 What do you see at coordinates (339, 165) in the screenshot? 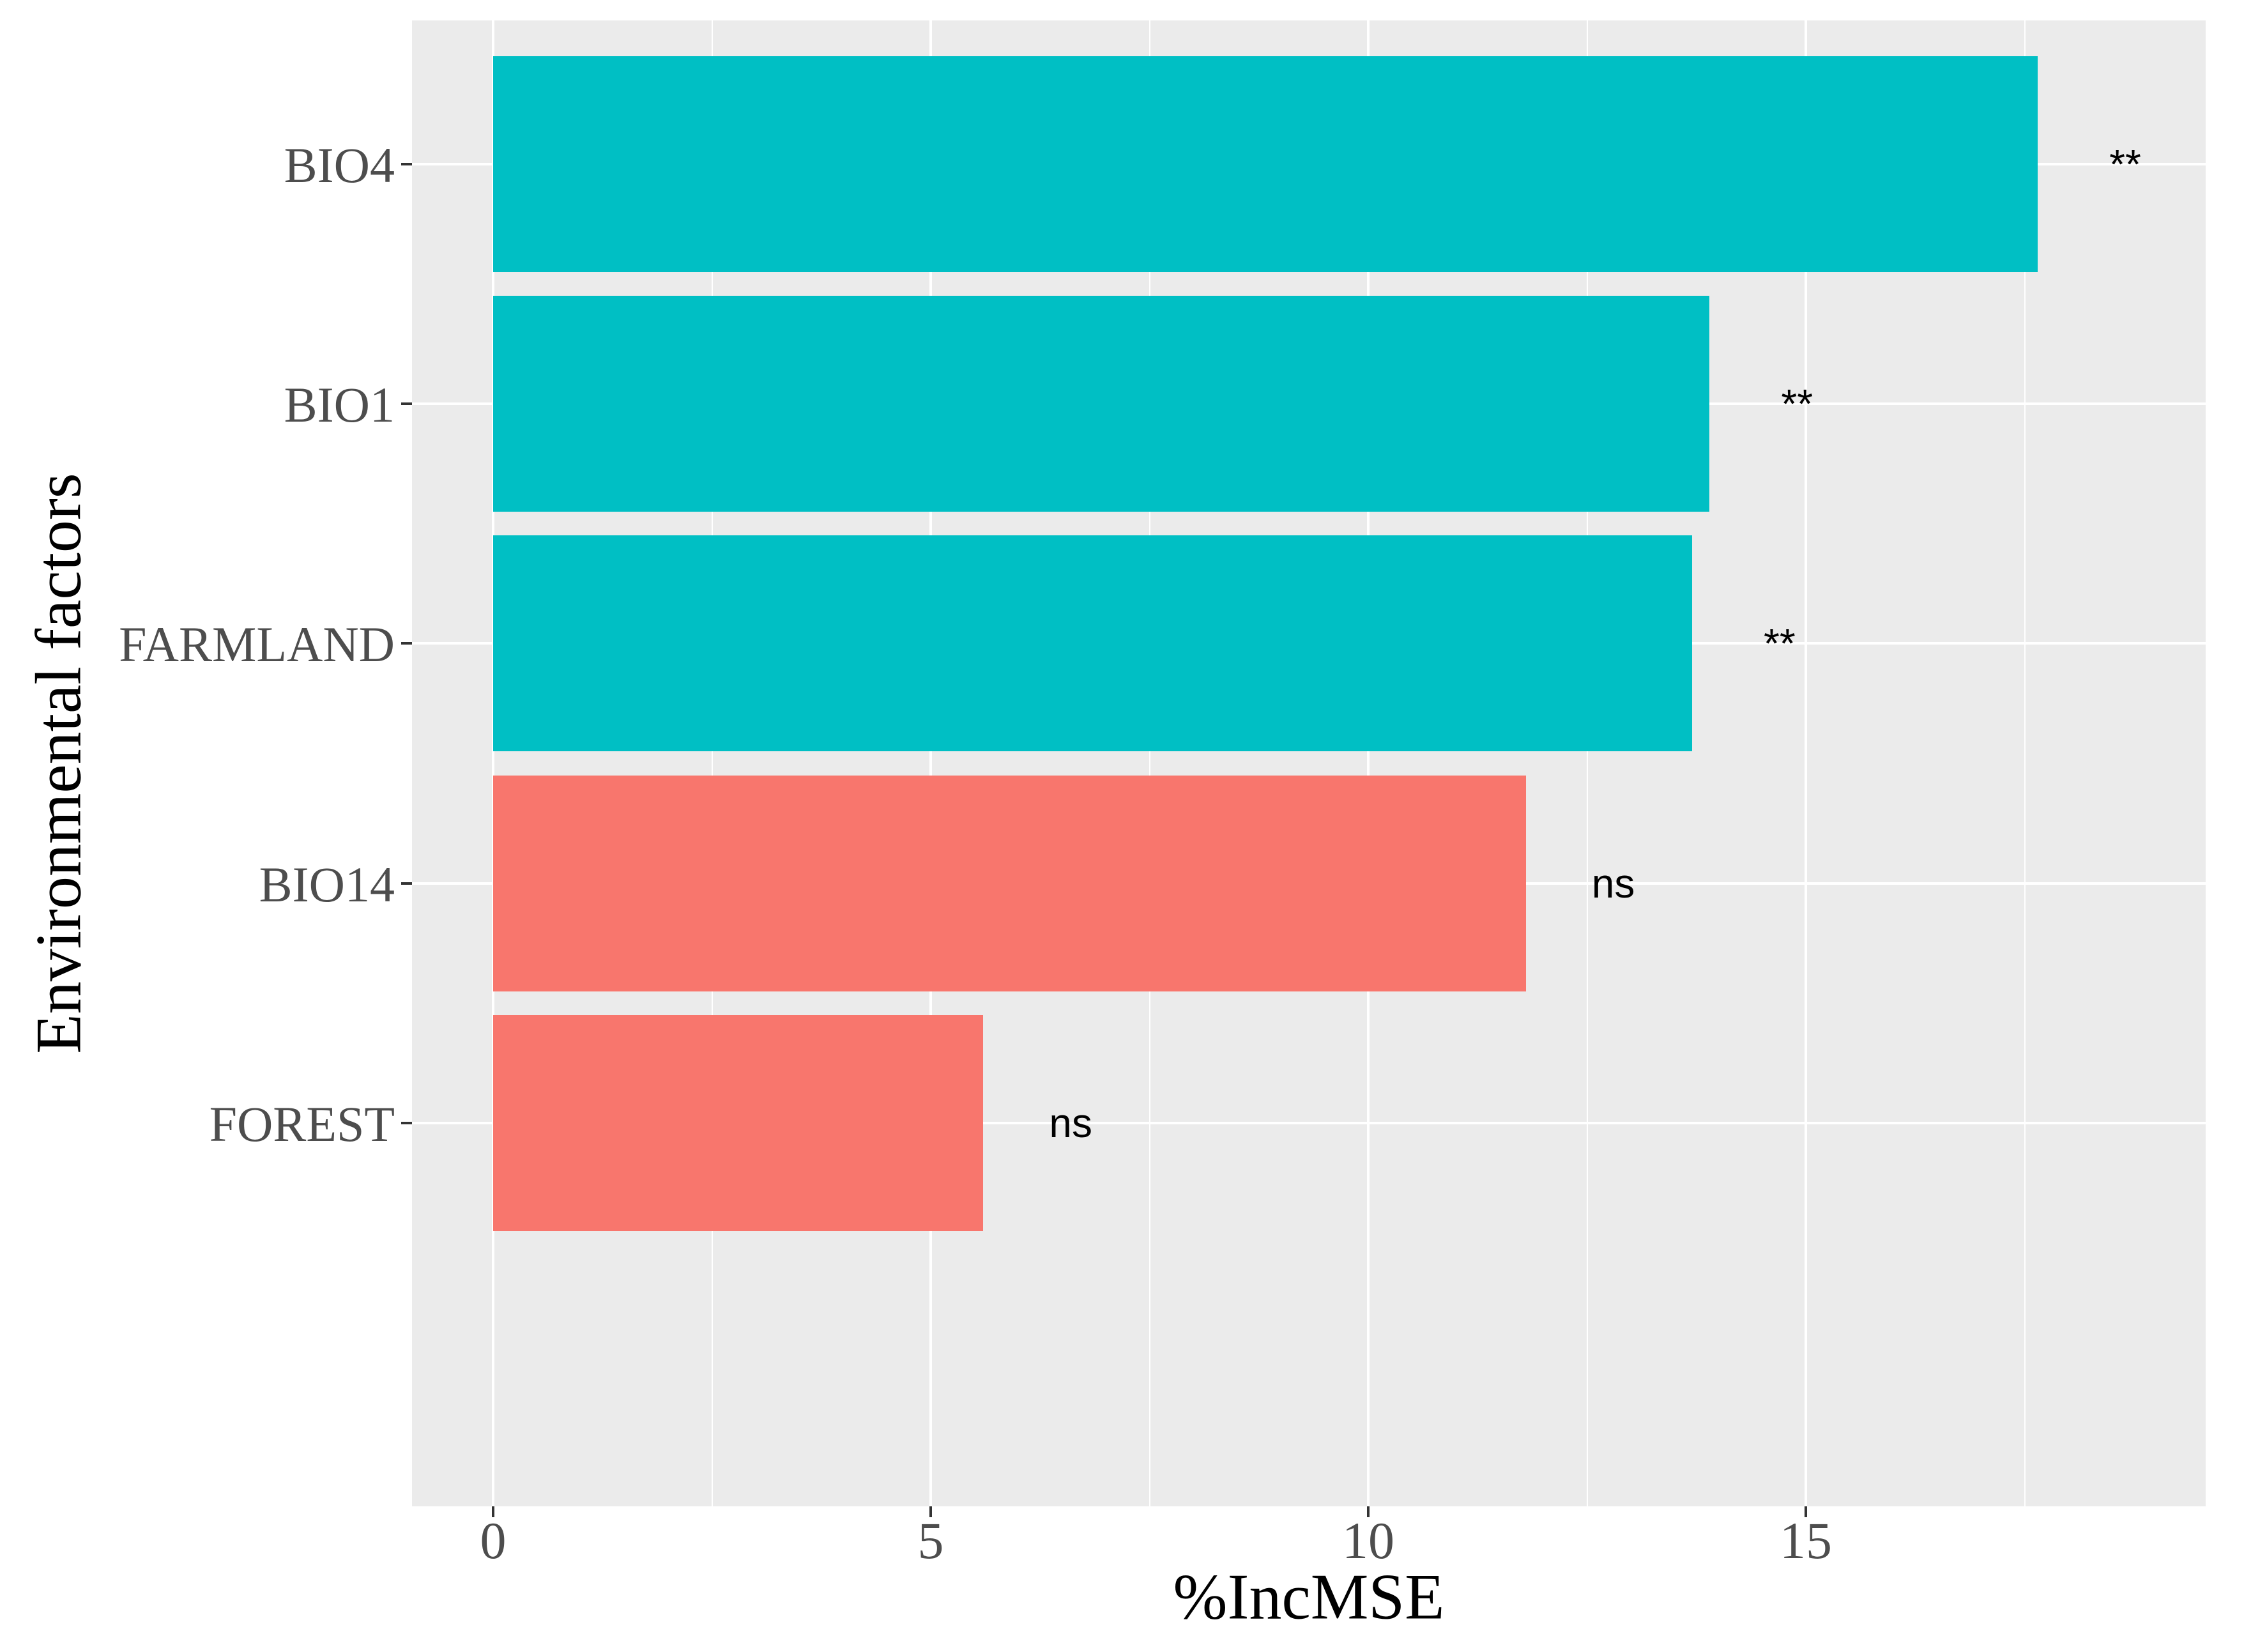
I see `y-tick-label-bio4: BIO4` at bounding box center [339, 165].